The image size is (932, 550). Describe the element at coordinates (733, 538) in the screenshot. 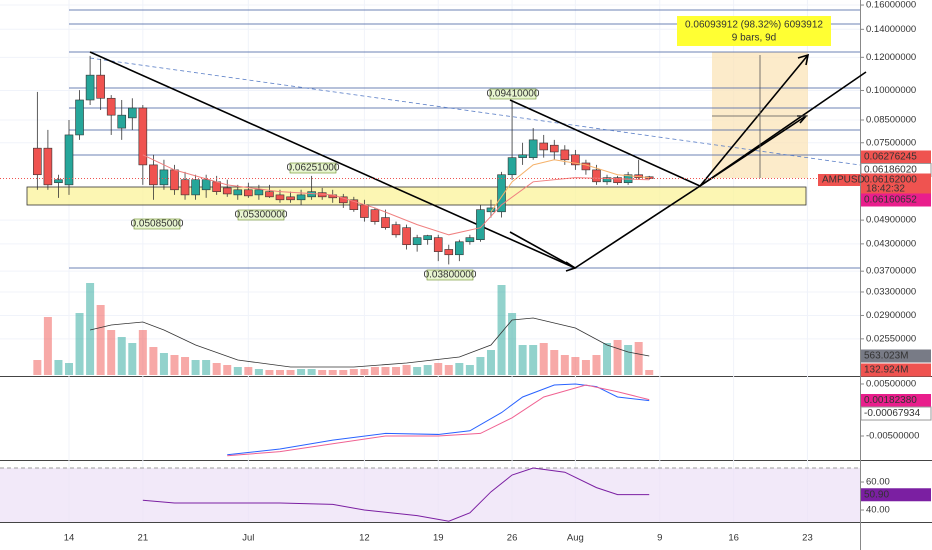

I see `x-tick-label: 16` at that location.